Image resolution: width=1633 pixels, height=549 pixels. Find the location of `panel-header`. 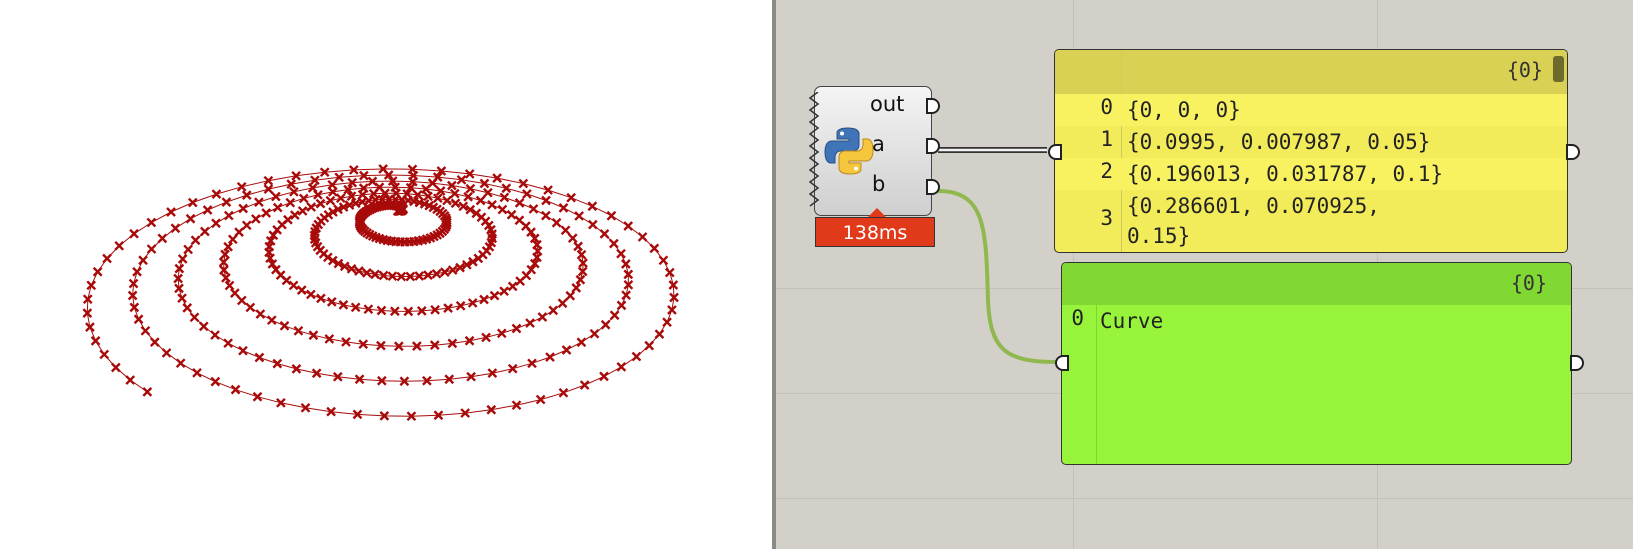

panel-header is located at coordinates (1316, 284).